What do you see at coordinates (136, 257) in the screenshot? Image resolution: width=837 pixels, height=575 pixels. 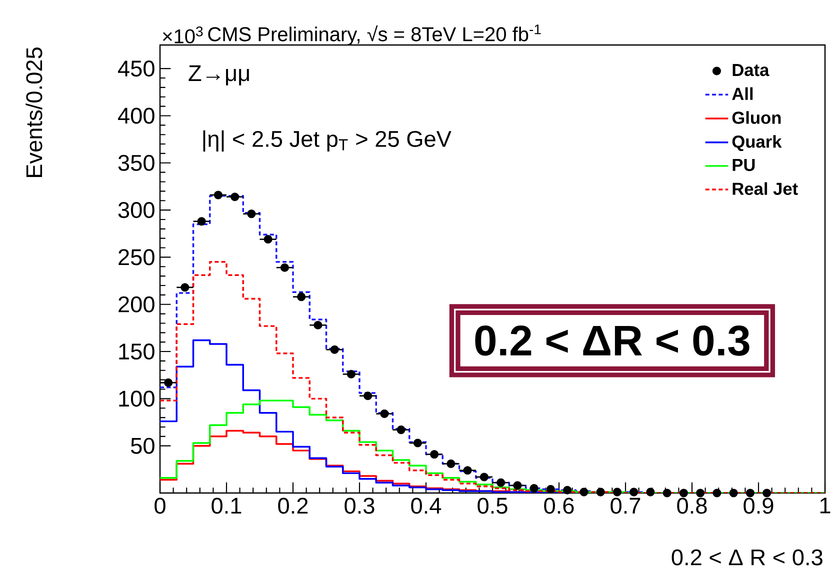 I see `y-tick-label: 250` at bounding box center [136, 257].